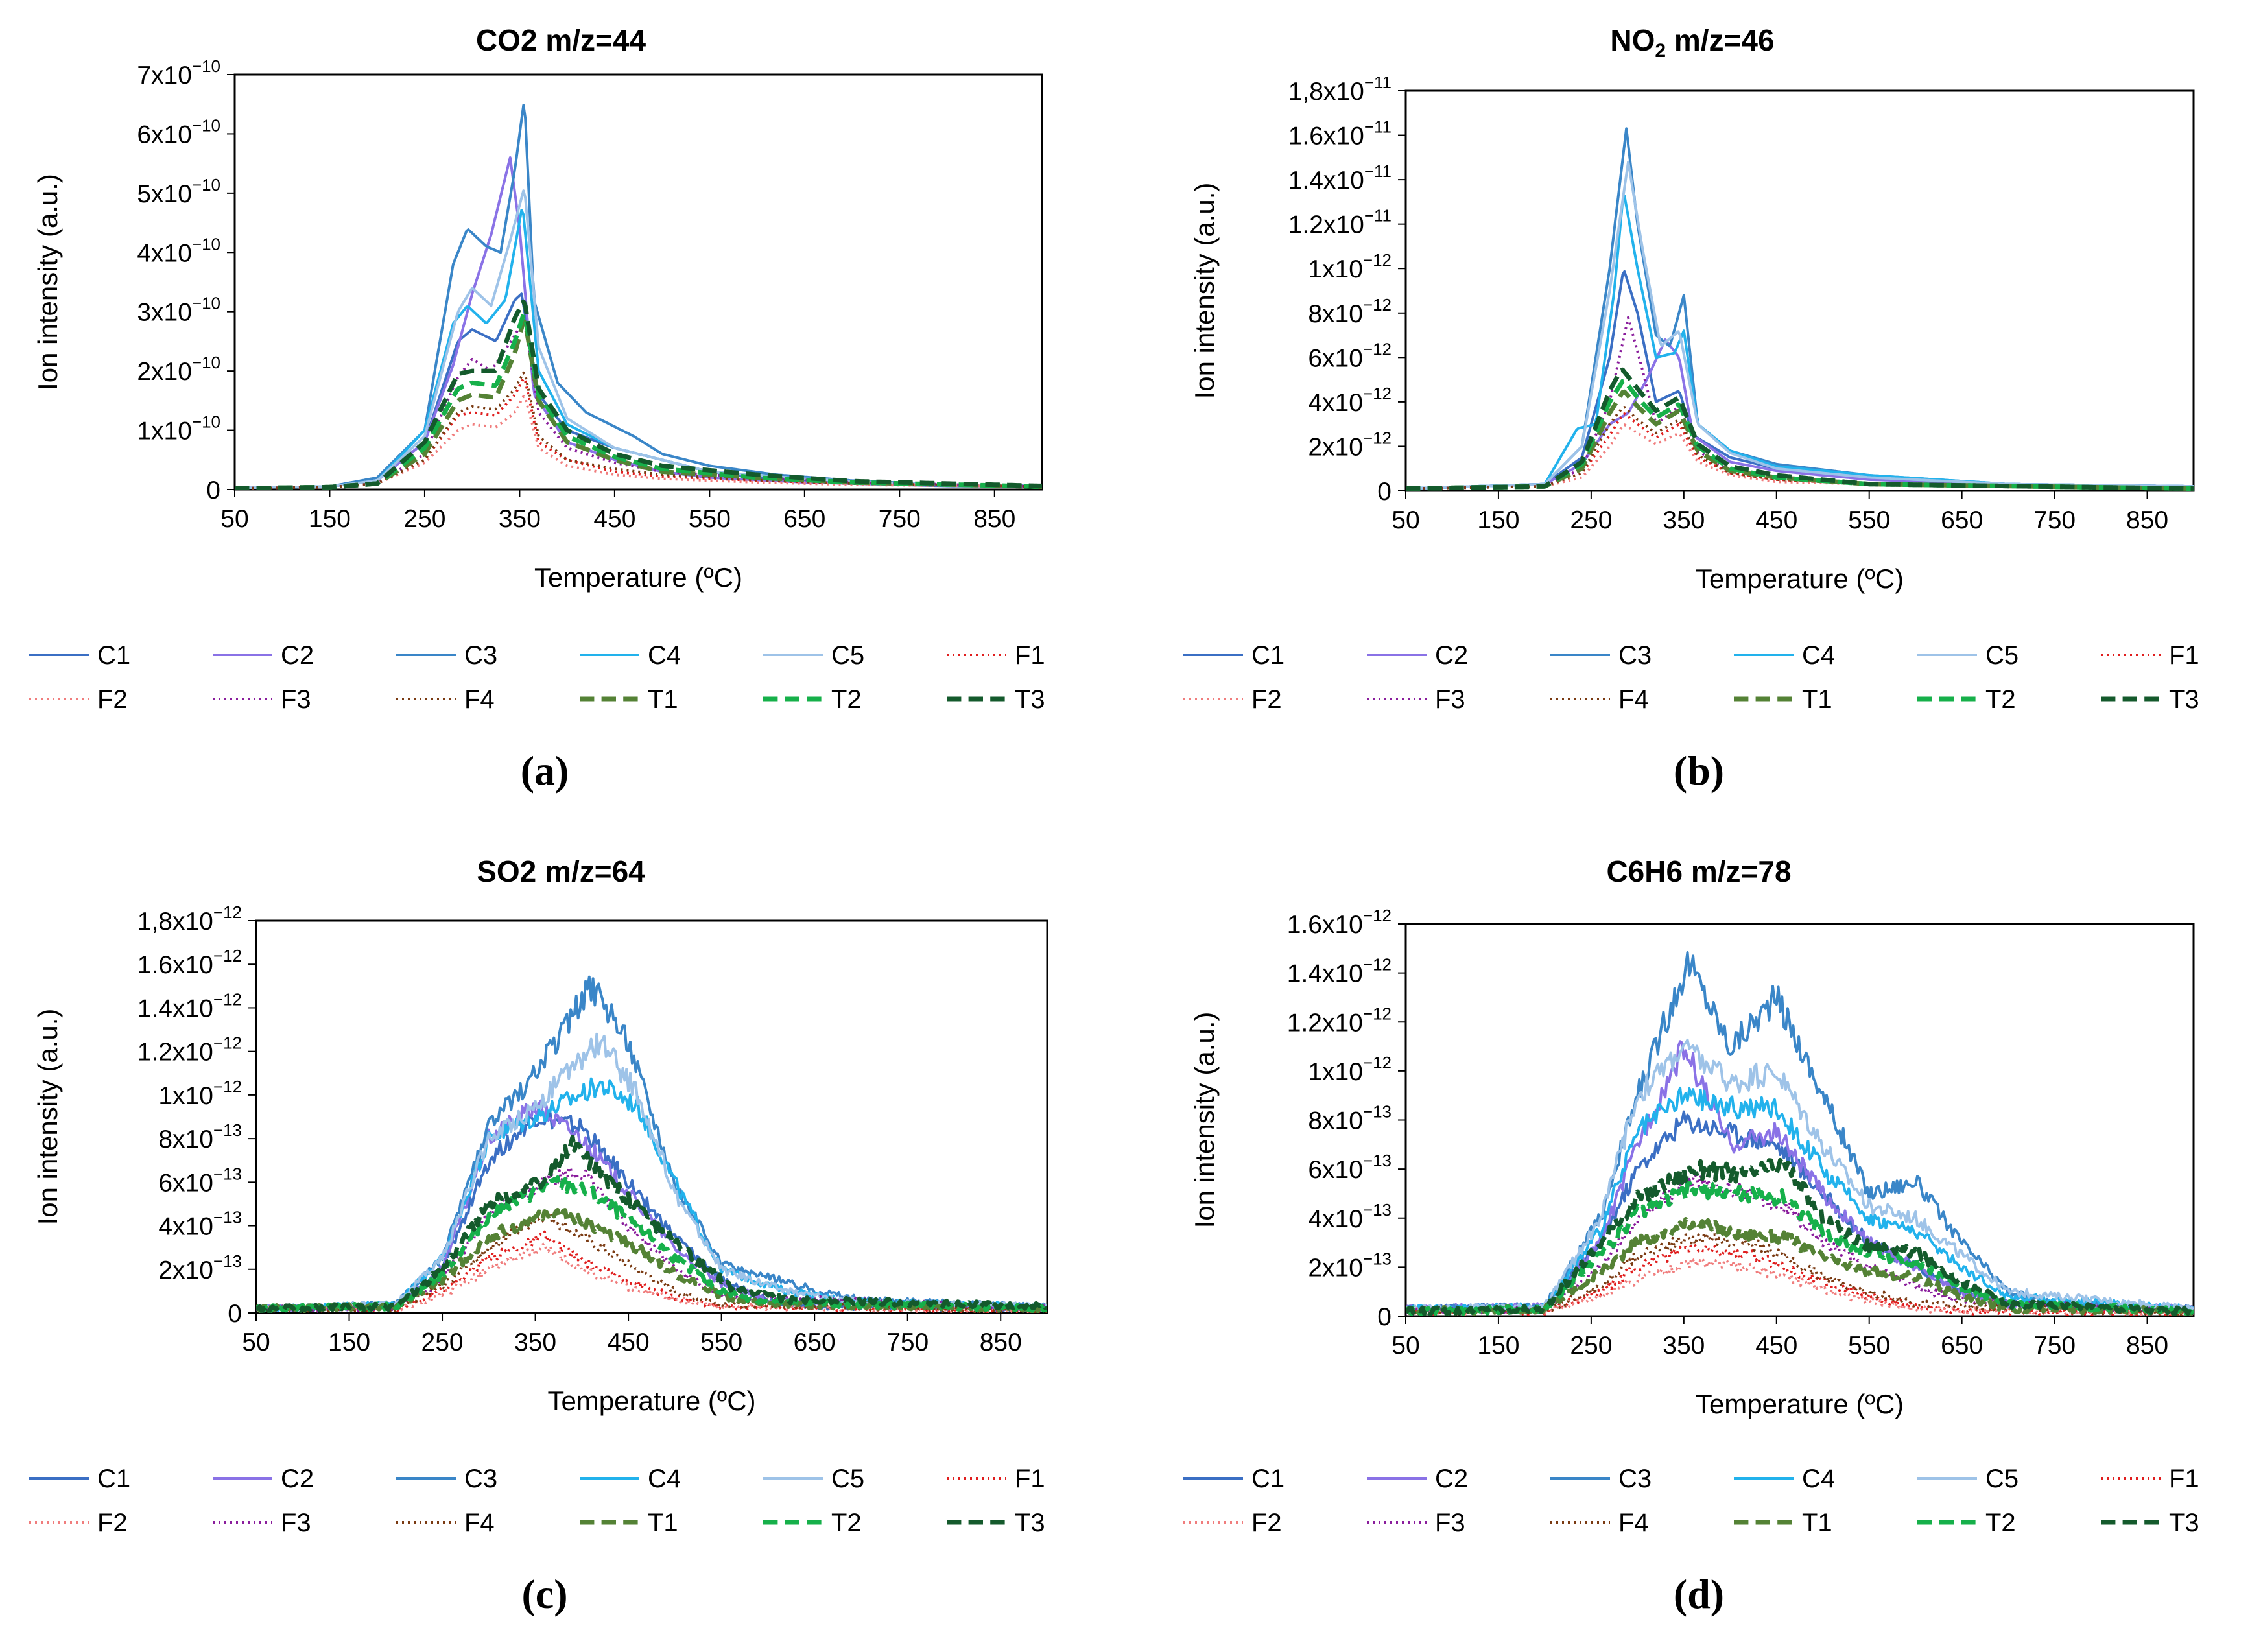 This screenshot has height=1652, width=2250. I want to click on legend-label-F2: F2, so click(113, 700).